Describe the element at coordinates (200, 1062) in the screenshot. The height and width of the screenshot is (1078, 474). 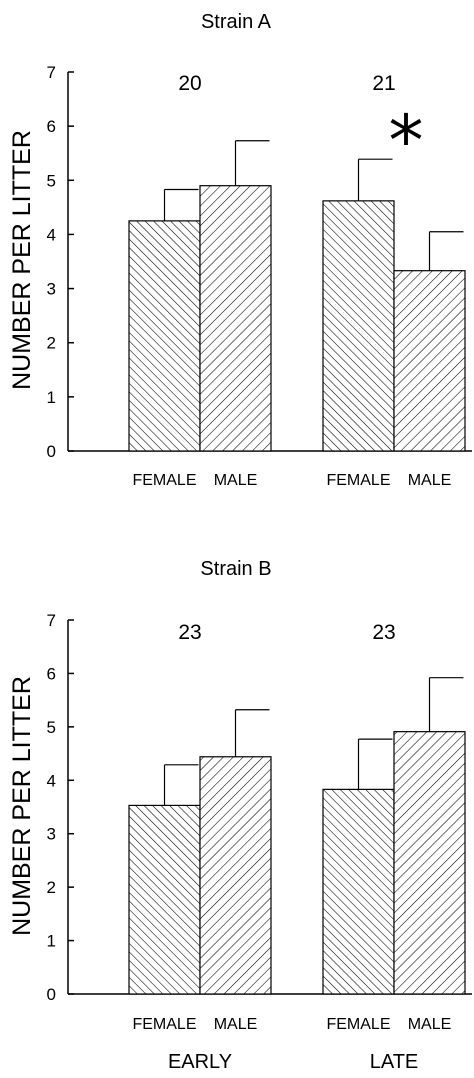
I see `group-label: EARLY` at that location.